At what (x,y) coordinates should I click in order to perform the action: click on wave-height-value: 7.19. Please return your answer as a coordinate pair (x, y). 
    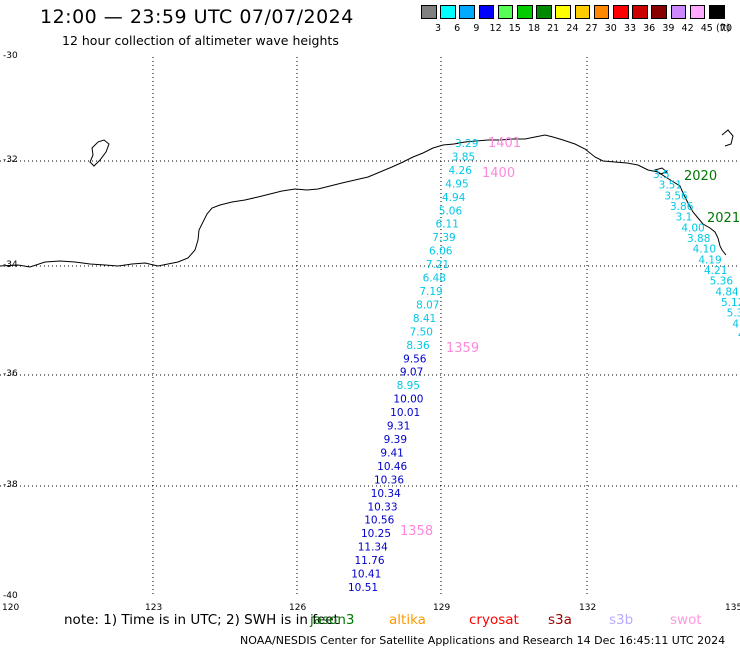
    Looking at the image, I should click on (430, 292).